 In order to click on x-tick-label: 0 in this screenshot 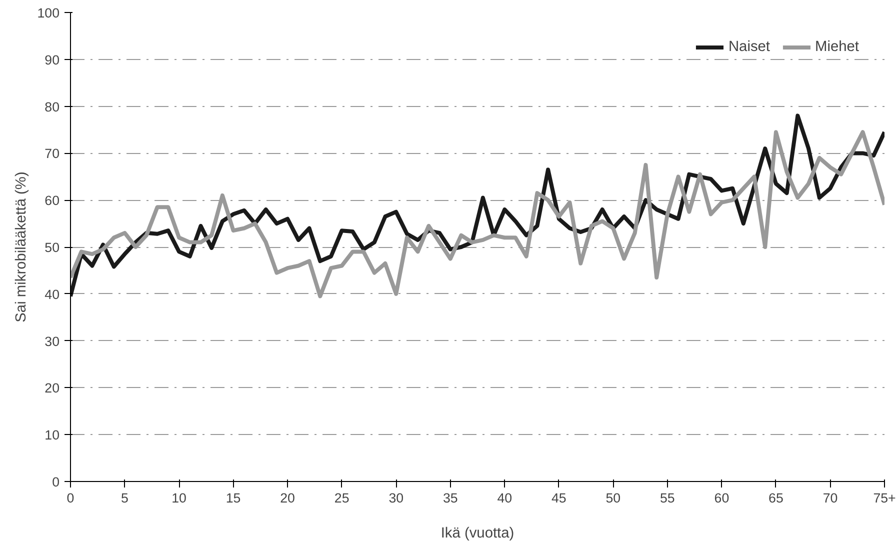, I will do `click(70, 498)`.